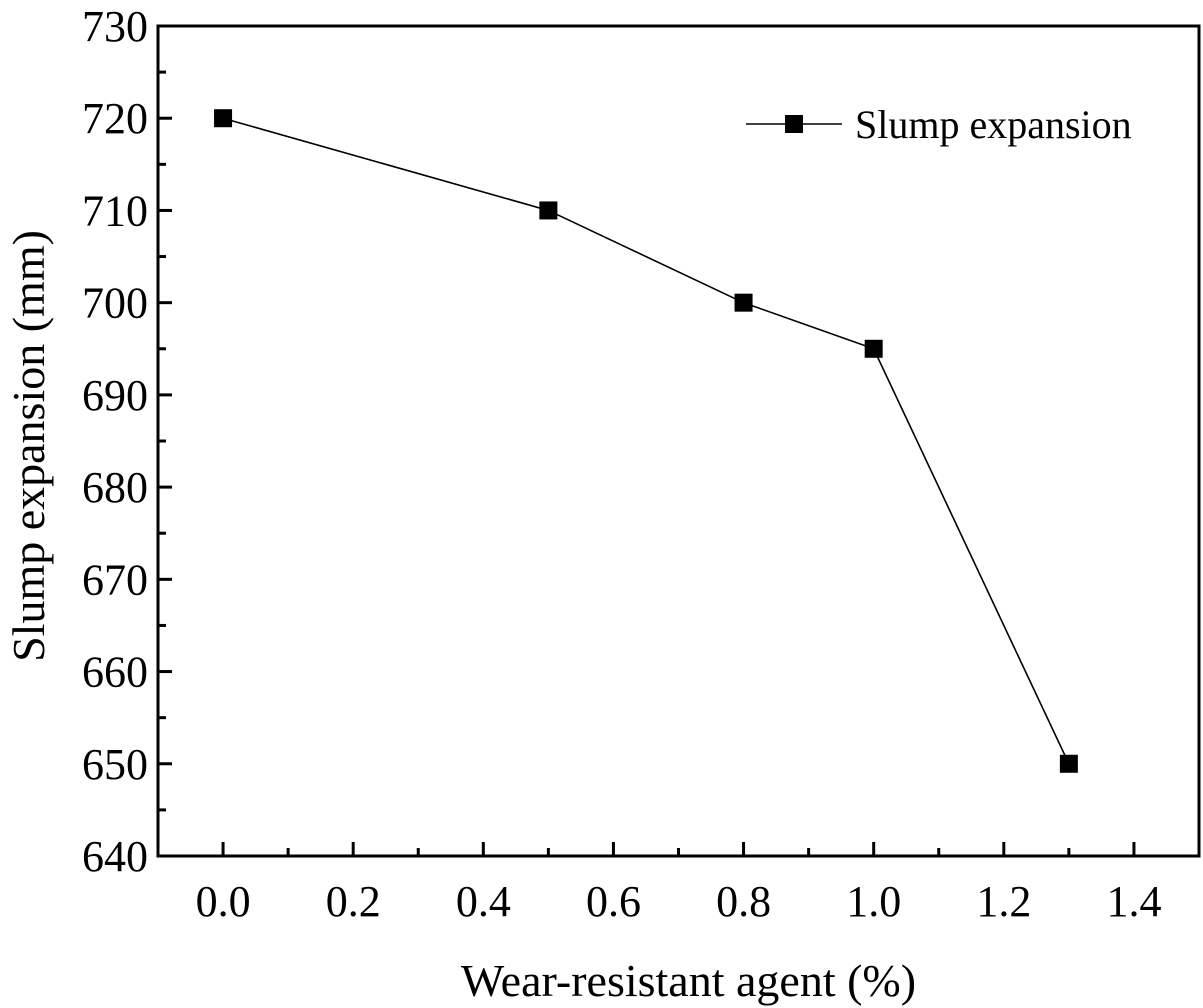  What do you see at coordinates (115, 395) in the screenshot?
I see `y-tick-label: 690` at bounding box center [115, 395].